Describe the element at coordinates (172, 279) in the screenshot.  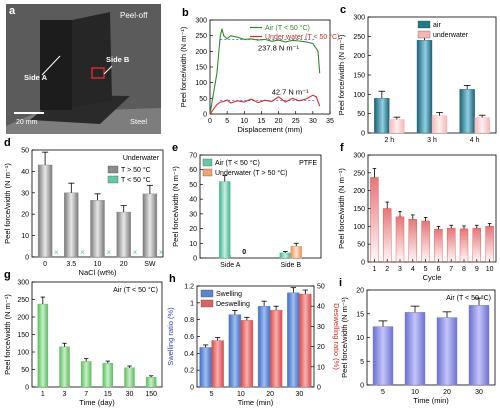
I see `panel-letter: h` at that location.